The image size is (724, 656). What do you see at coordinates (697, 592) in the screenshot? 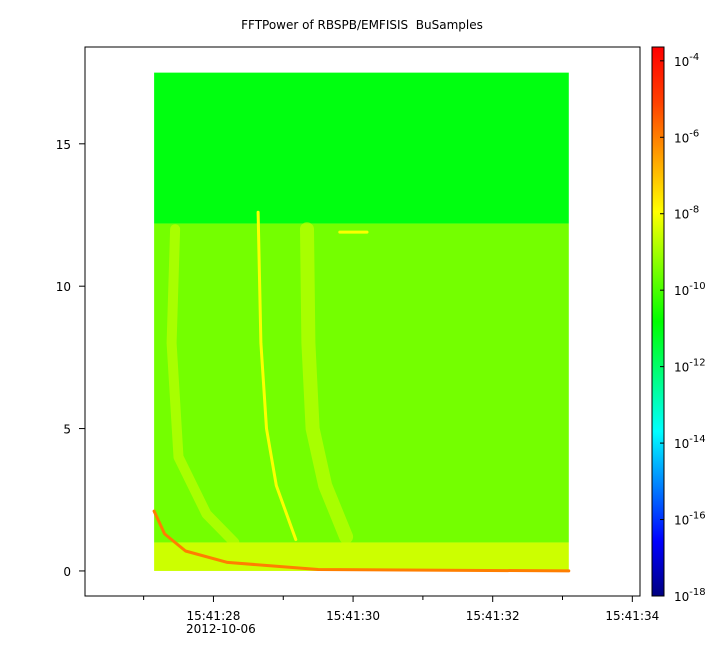
I see `tick-exponent: -18` at bounding box center [697, 592].